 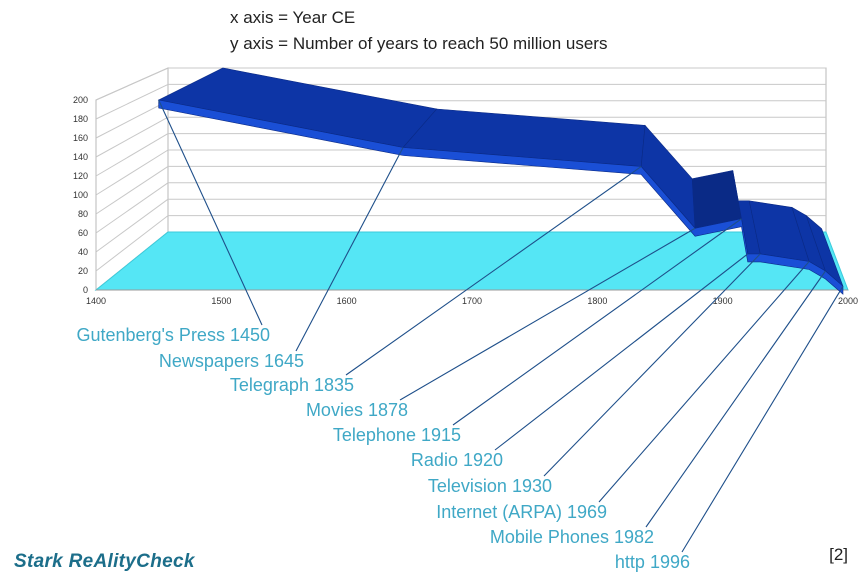 I want to click on y-tick-label: 40, so click(x=83, y=252).